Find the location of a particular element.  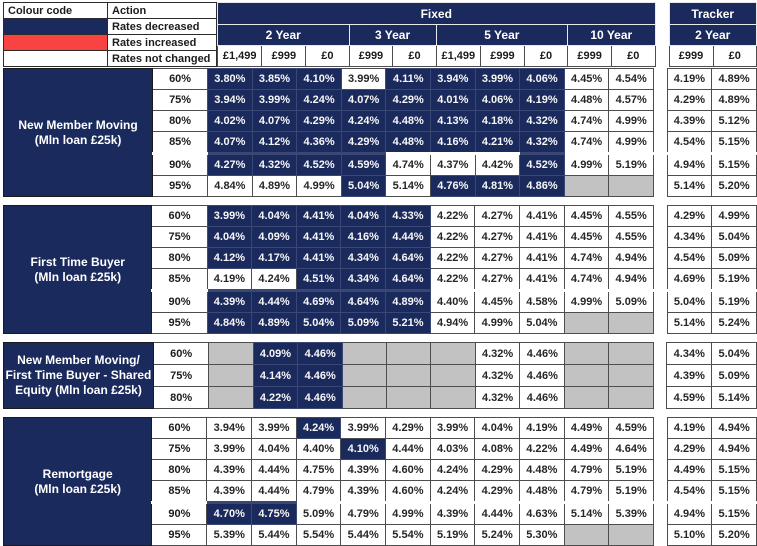

rate-cell: 5.14% is located at coordinates (734, 398).